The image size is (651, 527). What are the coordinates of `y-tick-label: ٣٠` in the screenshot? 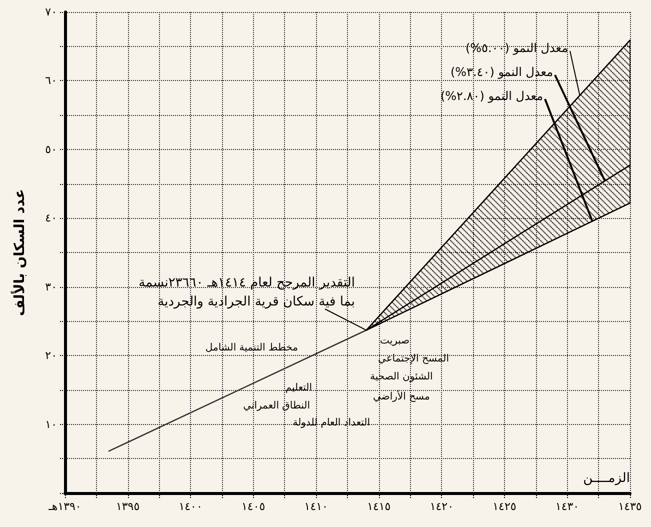 It's located at (51, 287).